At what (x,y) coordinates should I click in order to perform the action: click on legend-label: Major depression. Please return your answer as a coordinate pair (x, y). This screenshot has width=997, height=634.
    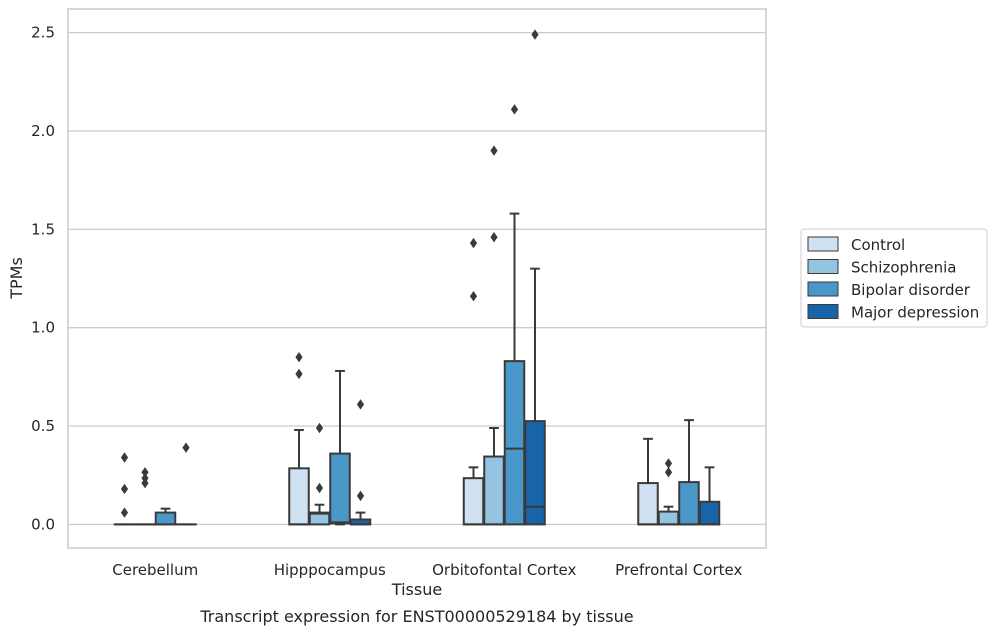
    Looking at the image, I should click on (915, 313).